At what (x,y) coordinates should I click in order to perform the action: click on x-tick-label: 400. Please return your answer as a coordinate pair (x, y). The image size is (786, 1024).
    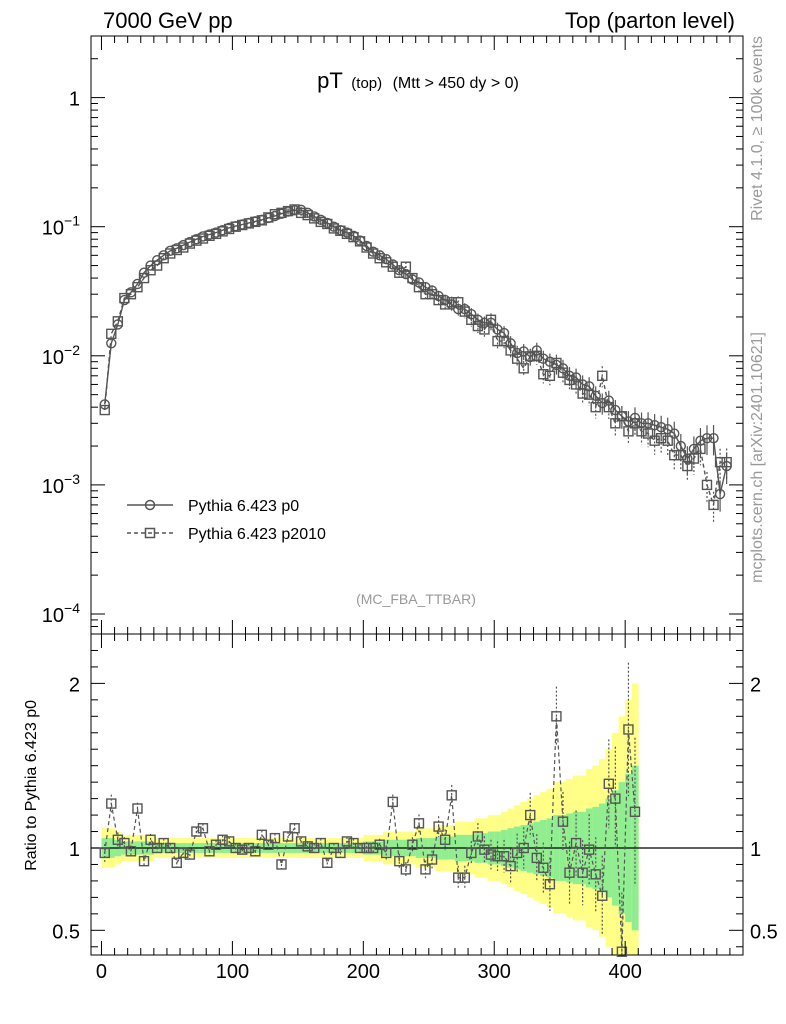
    Looking at the image, I should click on (624, 972).